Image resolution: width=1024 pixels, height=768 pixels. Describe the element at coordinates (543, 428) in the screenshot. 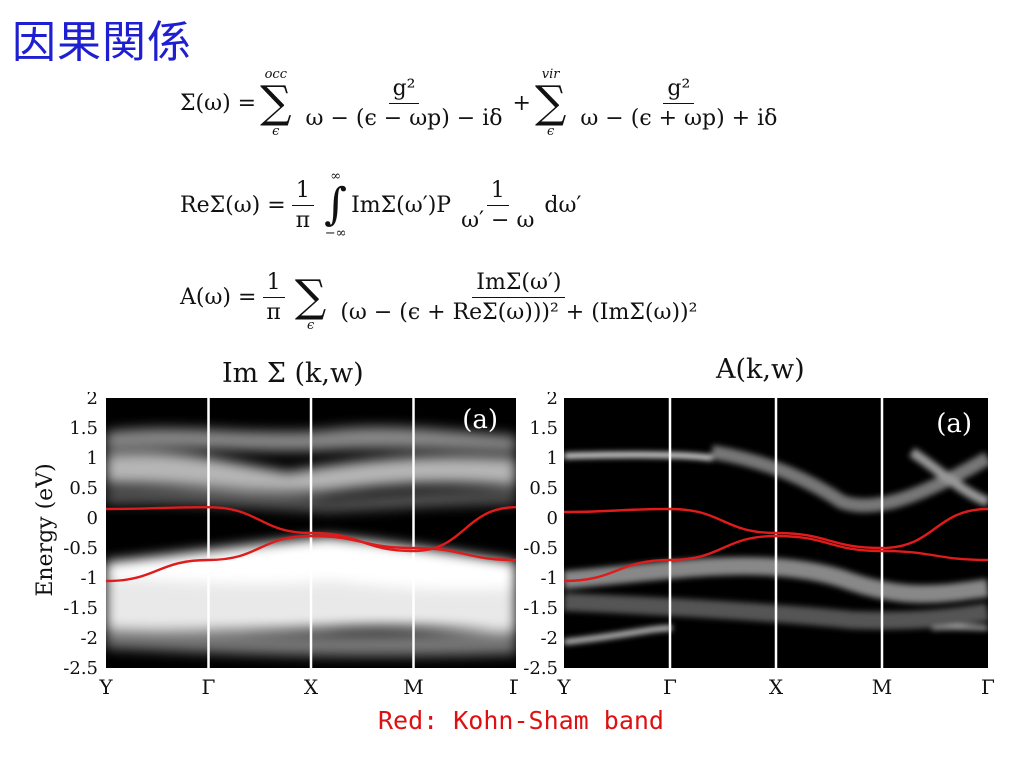

I see `right-y-tick-label: 1.5` at that location.